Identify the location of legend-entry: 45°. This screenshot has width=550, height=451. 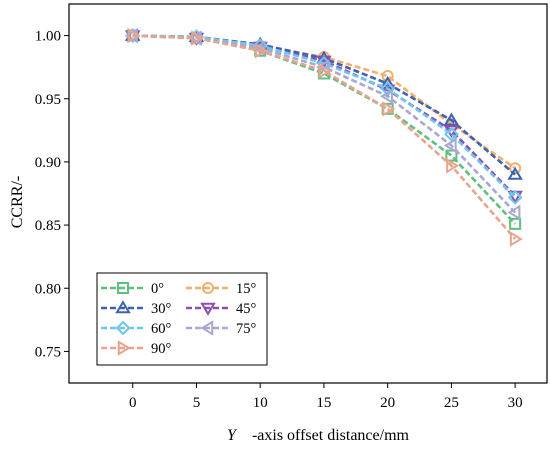
(221, 309).